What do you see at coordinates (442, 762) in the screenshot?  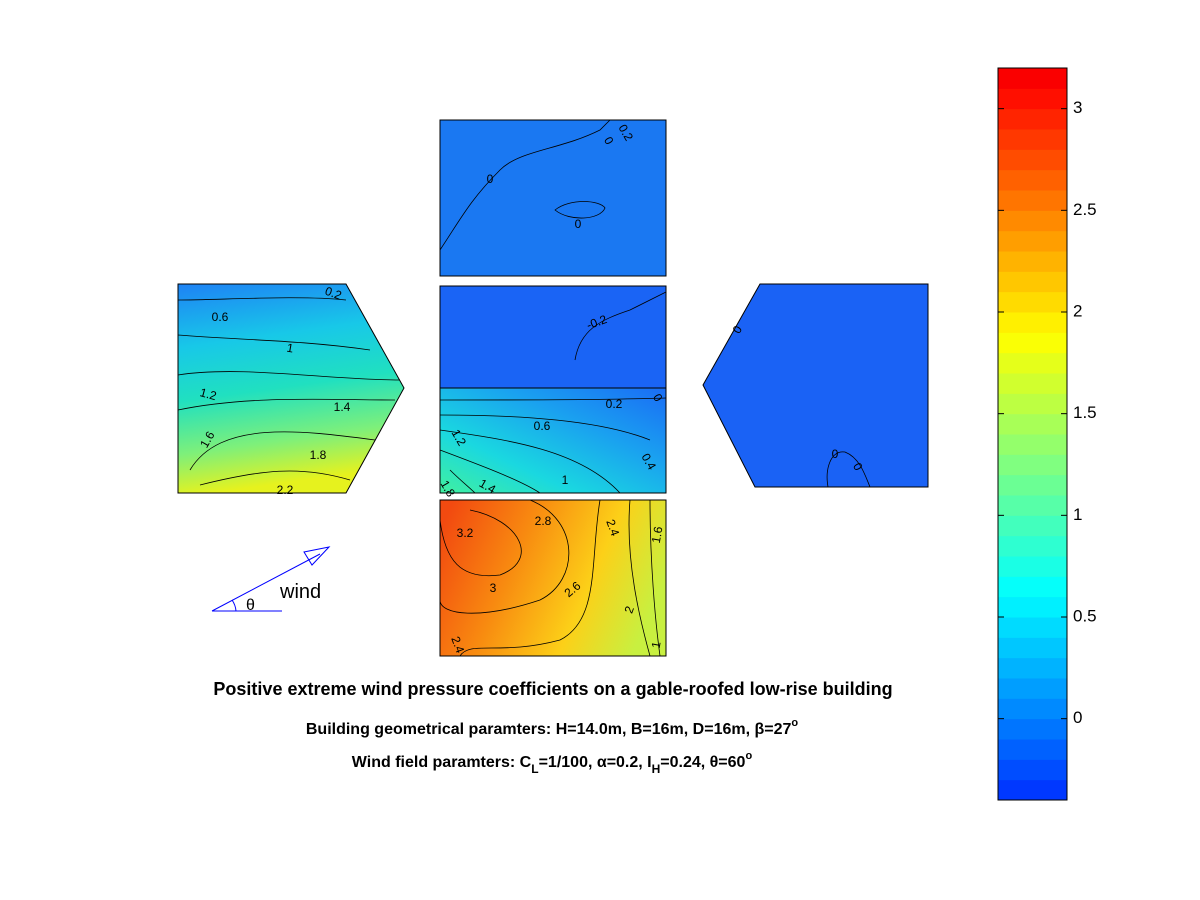 I see `subtitle2-text: Wind field paramters: C` at bounding box center [442, 762].